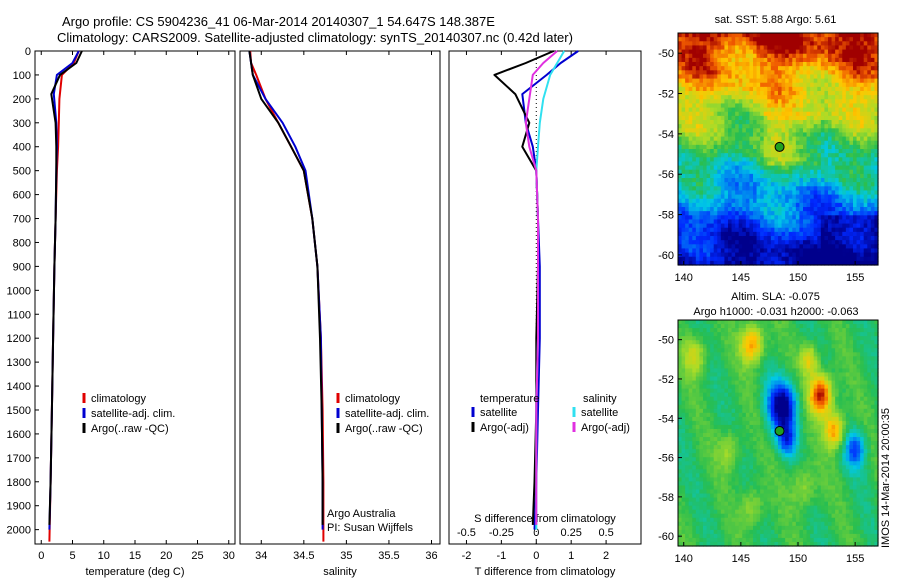 The width and height of the screenshot is (900, 580). Describe the element at coordinates (606, 556) in the screenshot. I see `difference-xtick-label: 2` at that location.